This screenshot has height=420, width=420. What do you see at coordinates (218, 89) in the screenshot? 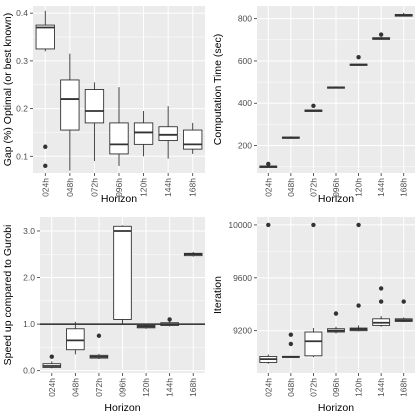
I see `y-axis-title: Computation Time (sec)` at bounding box center [218, 89].